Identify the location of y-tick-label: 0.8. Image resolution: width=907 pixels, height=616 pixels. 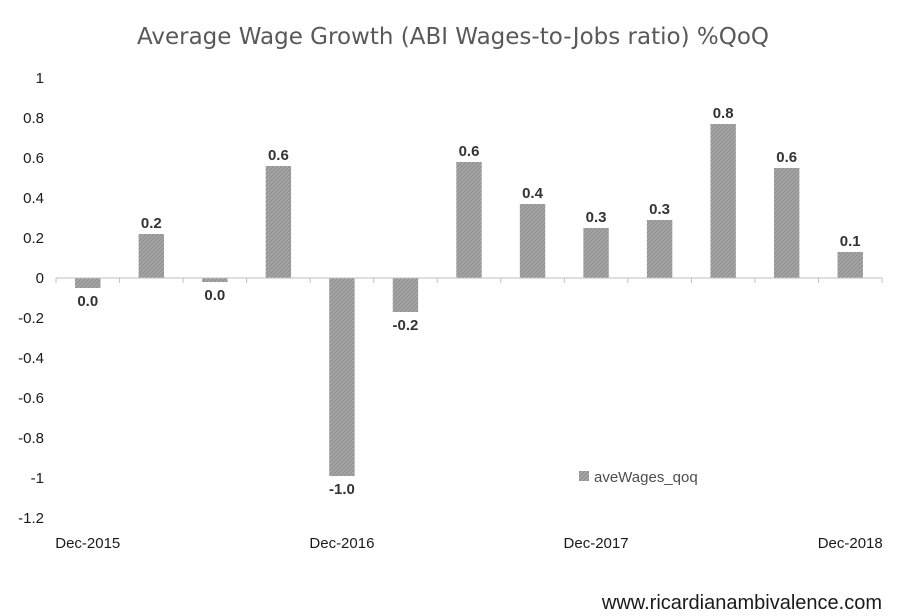
(33, 118).